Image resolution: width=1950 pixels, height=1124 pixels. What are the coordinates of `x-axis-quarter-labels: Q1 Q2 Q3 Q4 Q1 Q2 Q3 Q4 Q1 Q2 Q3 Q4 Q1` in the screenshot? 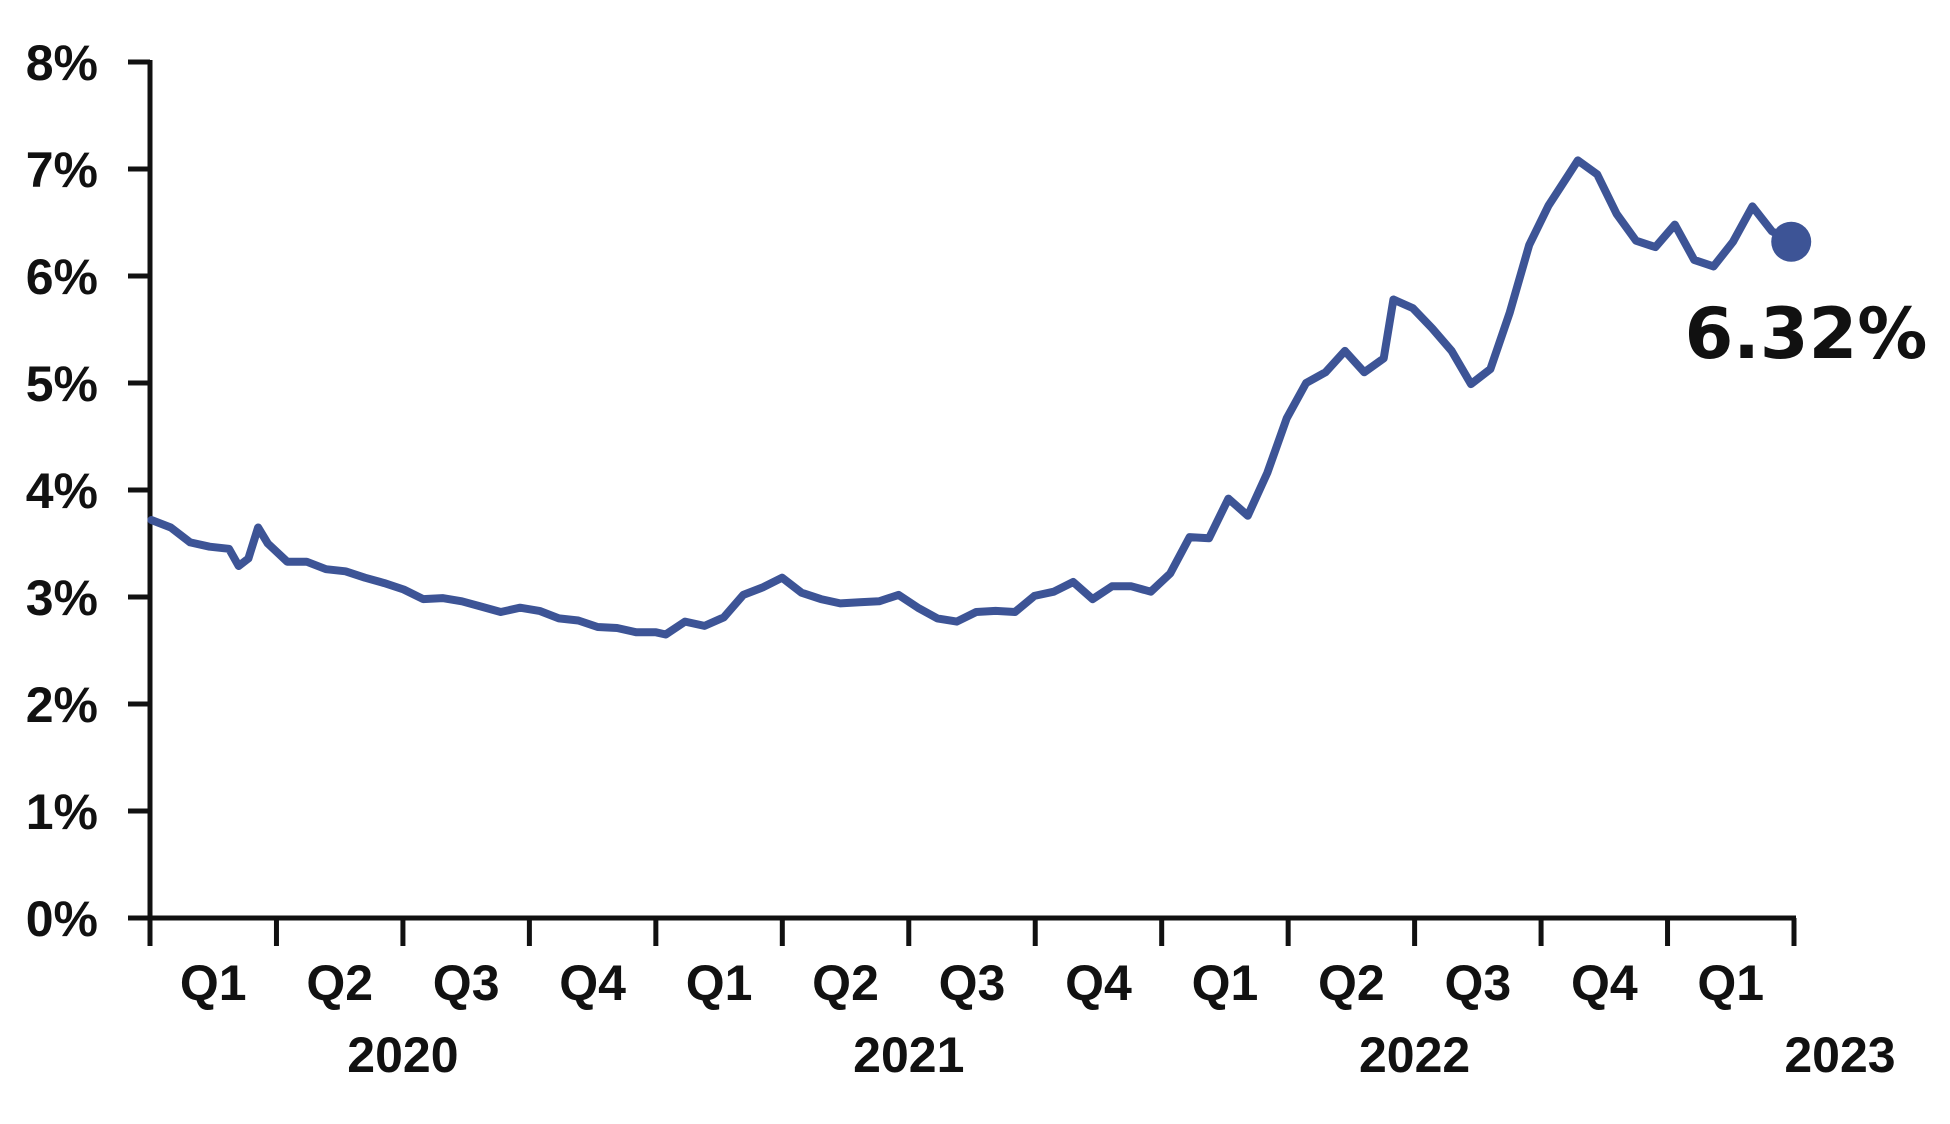 It's located at (972, 983).